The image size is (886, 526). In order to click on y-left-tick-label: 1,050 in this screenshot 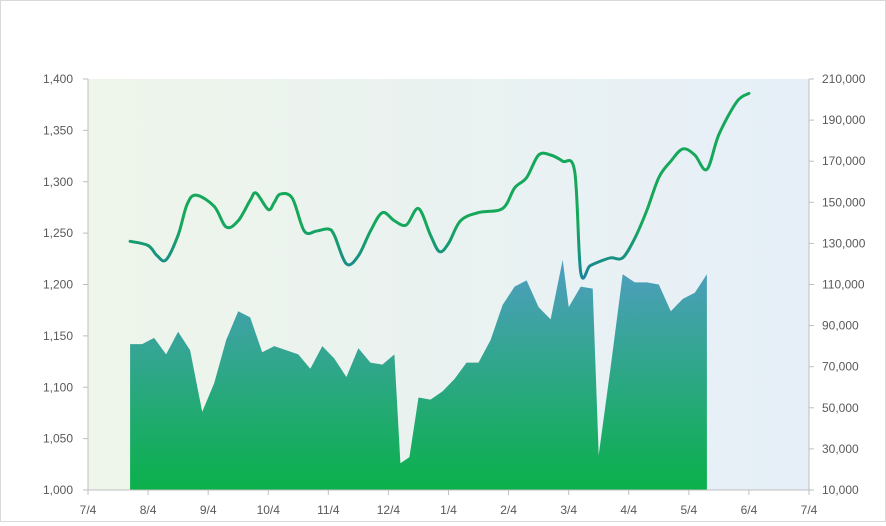, I will do `click(58, 439)`.